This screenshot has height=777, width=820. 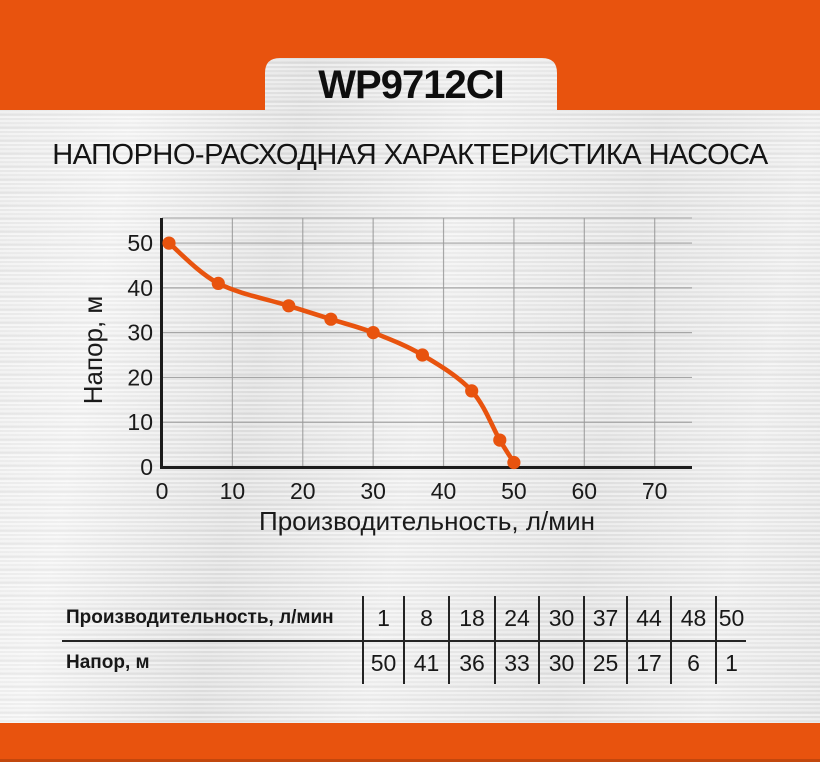 What do you see at coordinates (604, 618) in the screenshot?
I see `table-cell: 37` at bounding box center [604, 618].